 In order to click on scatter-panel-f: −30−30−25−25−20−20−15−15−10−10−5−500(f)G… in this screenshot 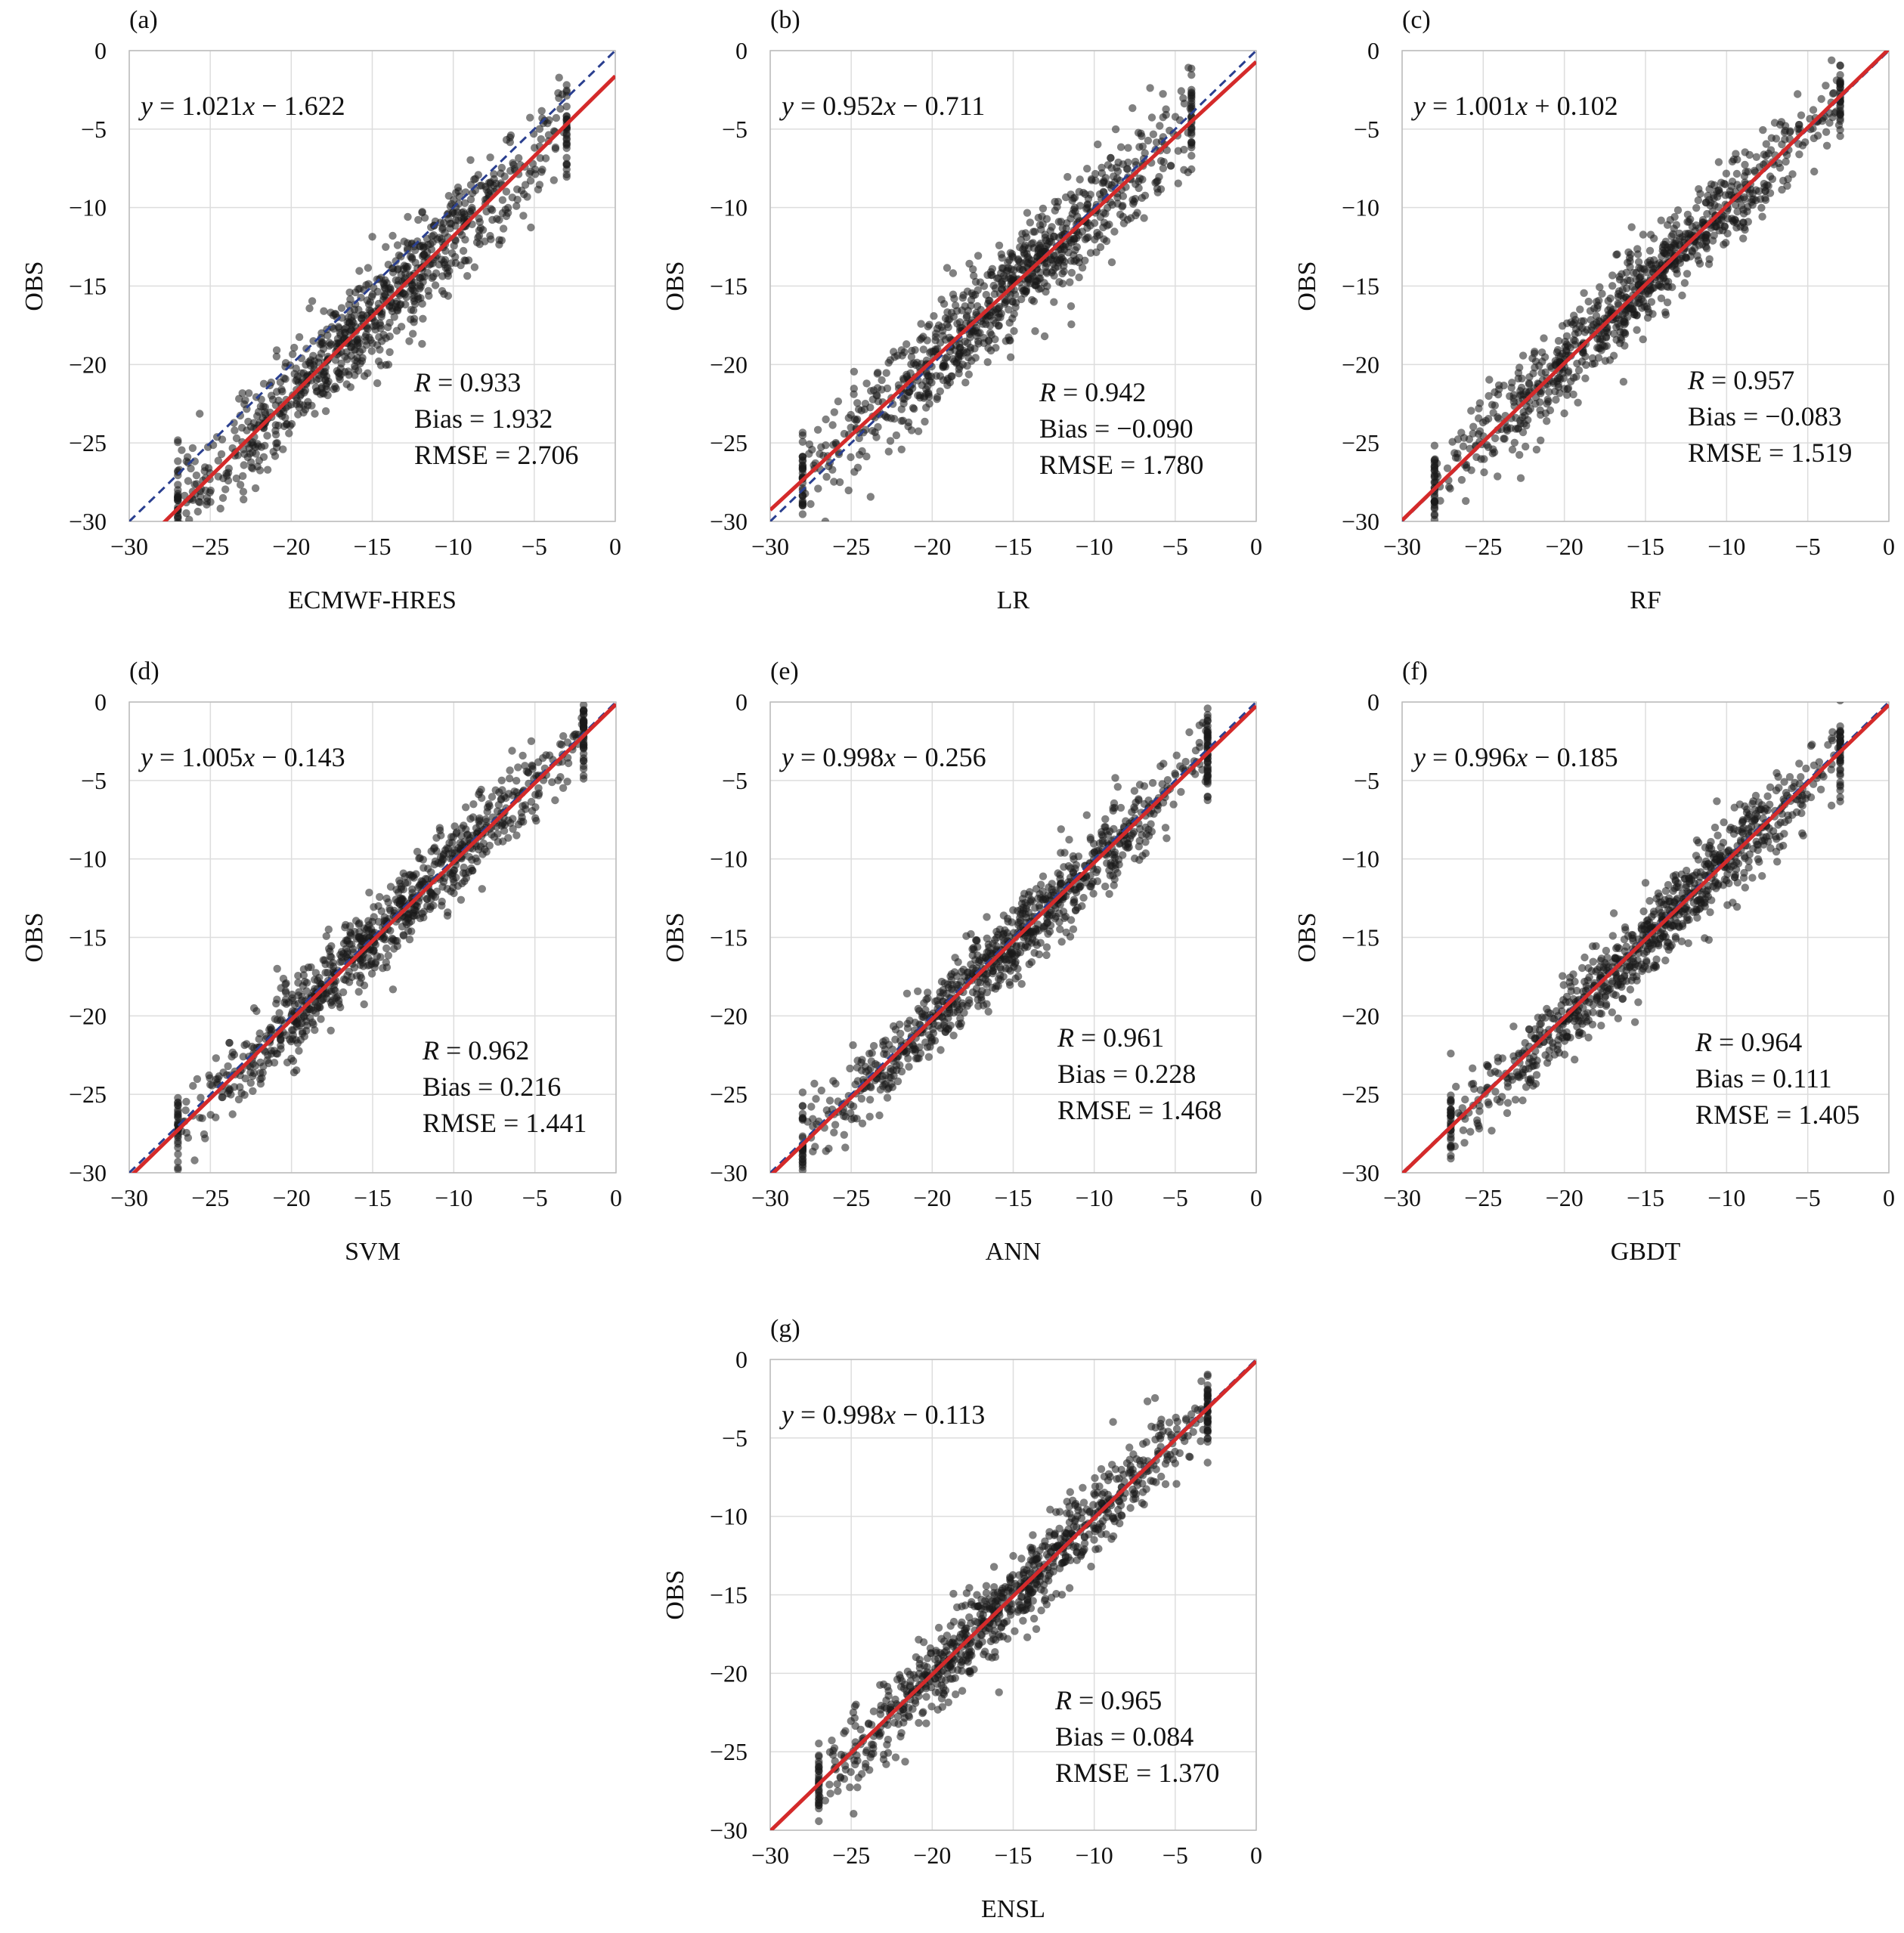, I will do `click(1594, 961)`.